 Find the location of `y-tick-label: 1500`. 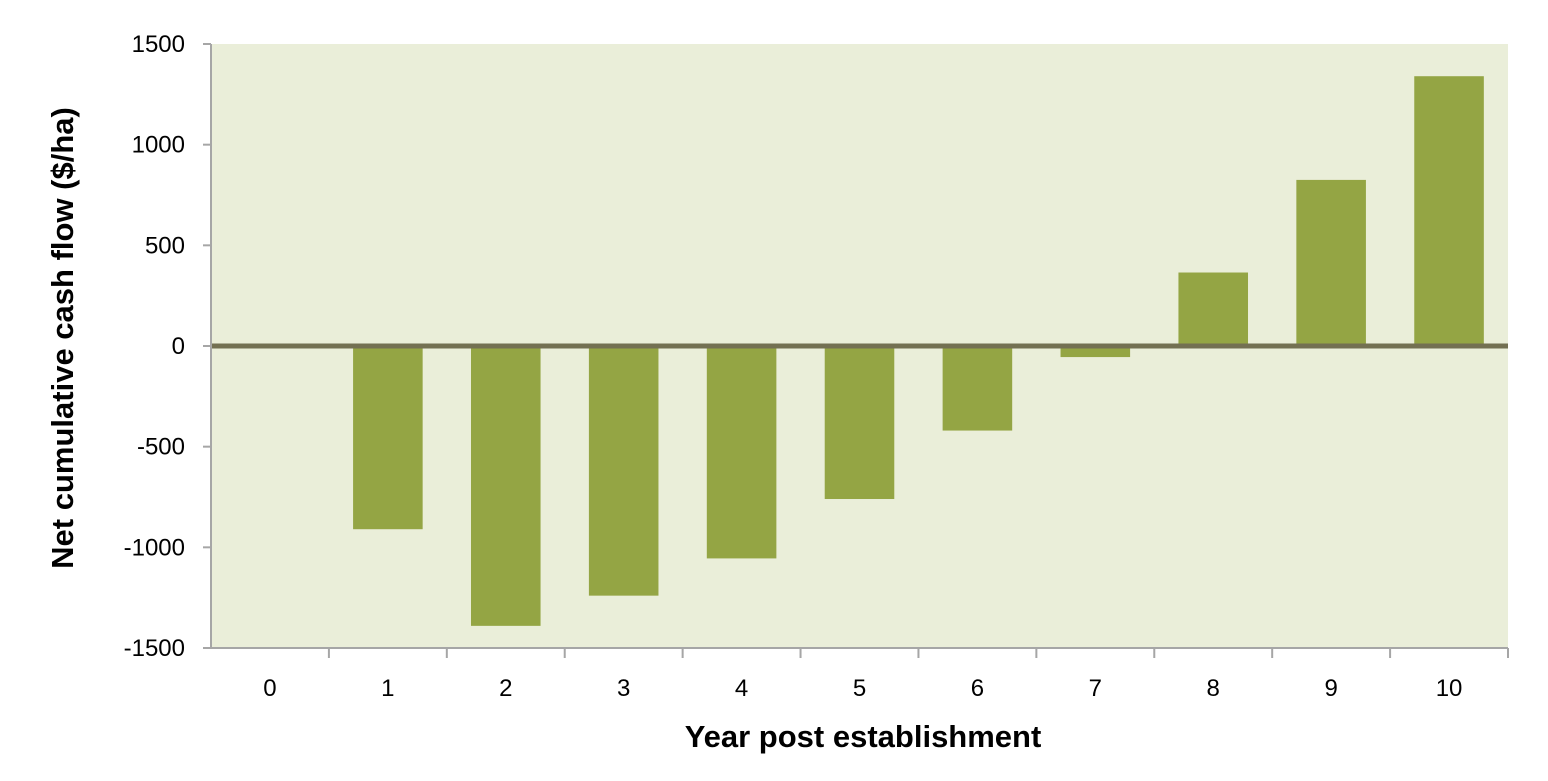

y-tick-label: 1500 is located at coordinates (158, 44).